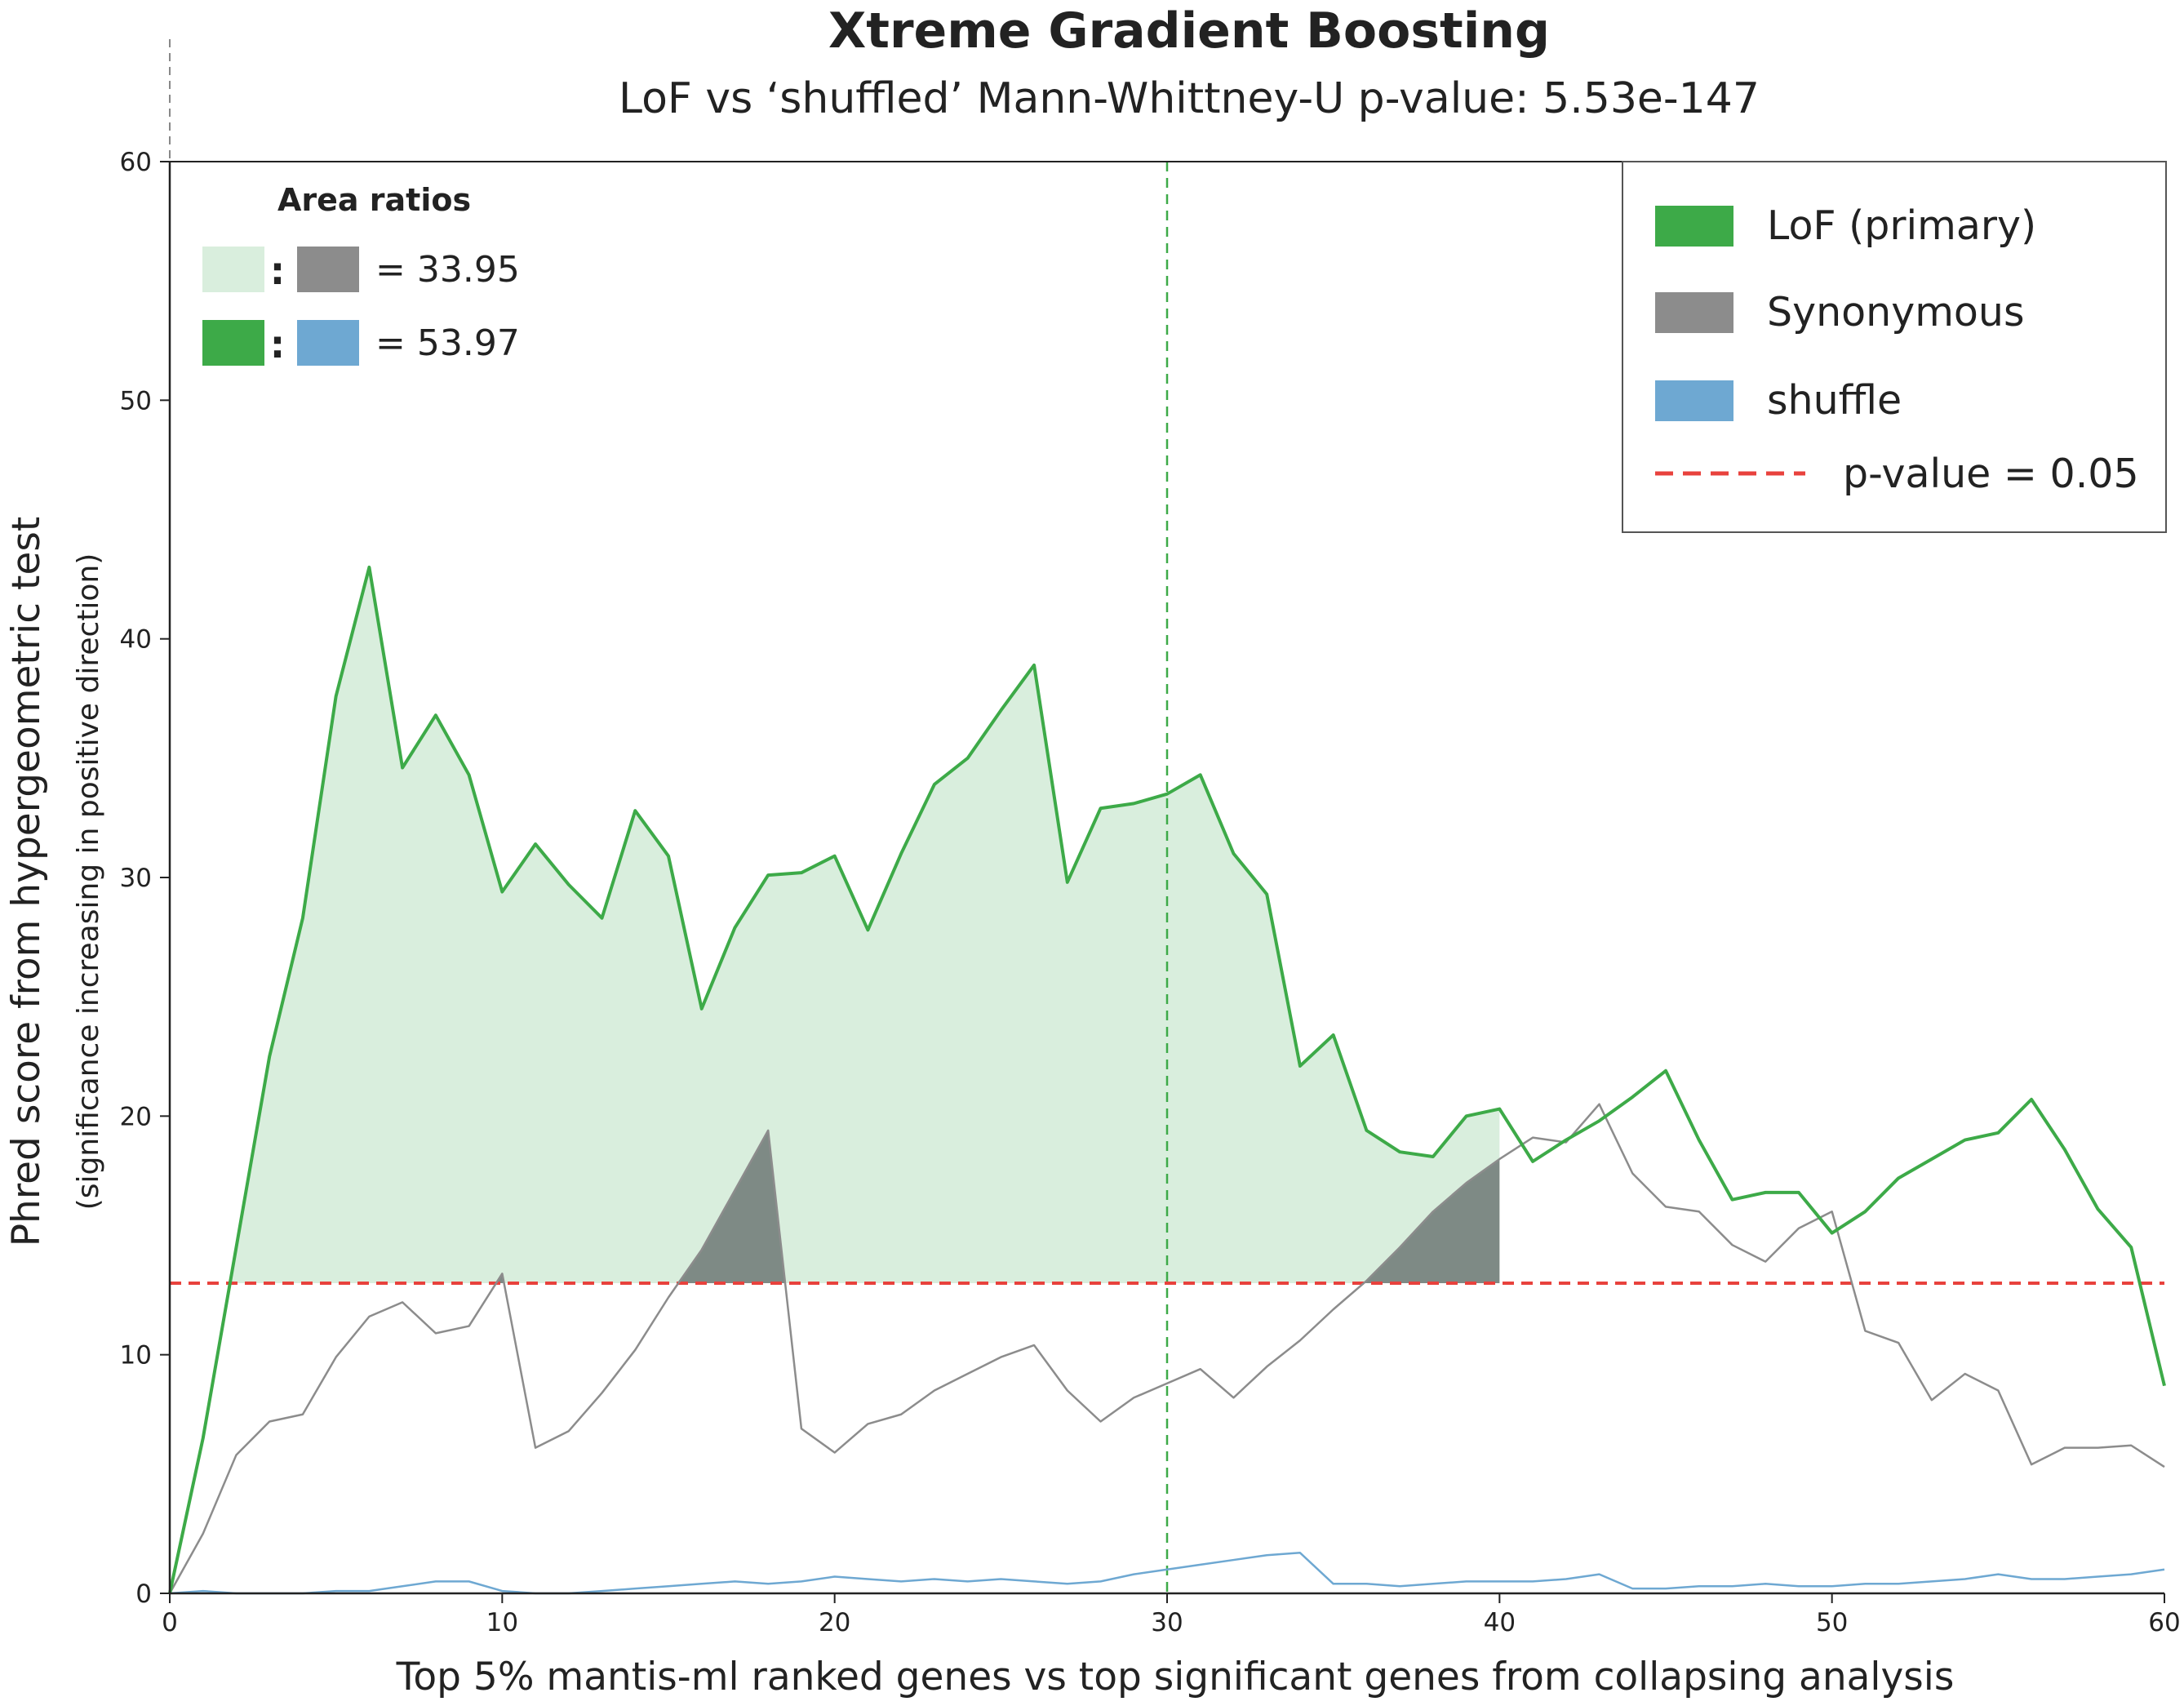  What do you see at coordinates (136, 1116) in the screenshot?
I see `y-tick-label: 20` at bounding box center [136, 1116].